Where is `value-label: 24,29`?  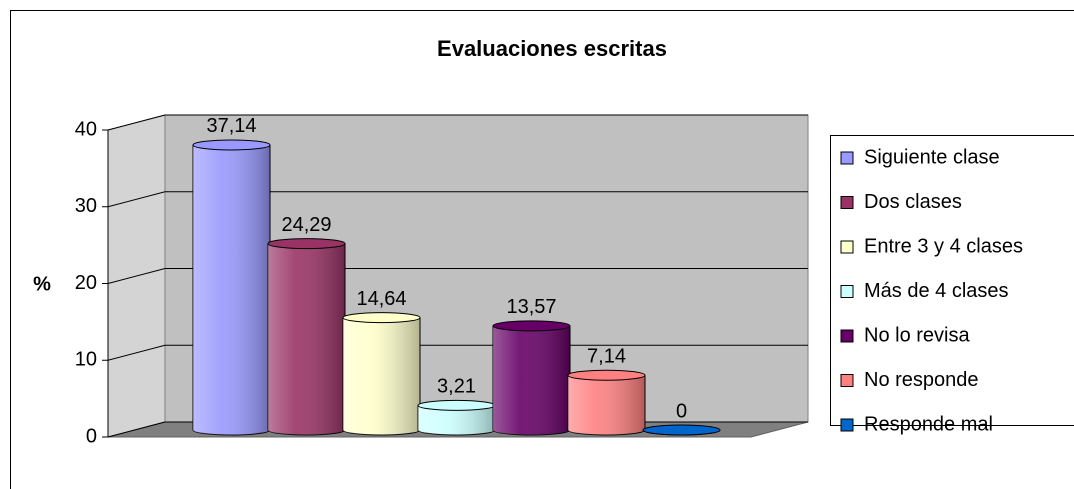 value-label: 24,29 is located at coordinates (306, 225).